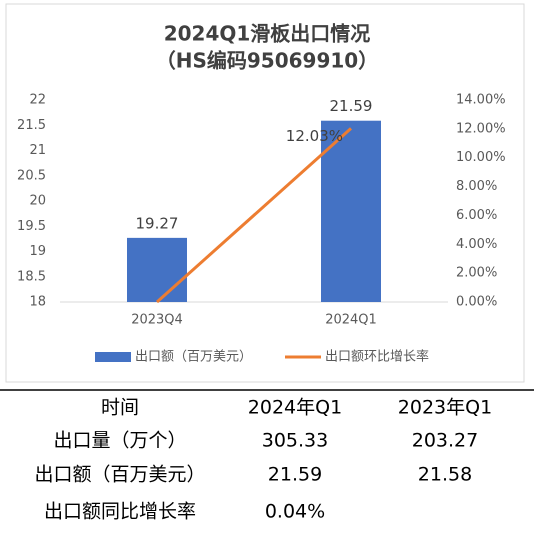 The width and height of the screenshot is (534, 544). I want to click on y2-tick-label: 4.00%, so click(476, 244).